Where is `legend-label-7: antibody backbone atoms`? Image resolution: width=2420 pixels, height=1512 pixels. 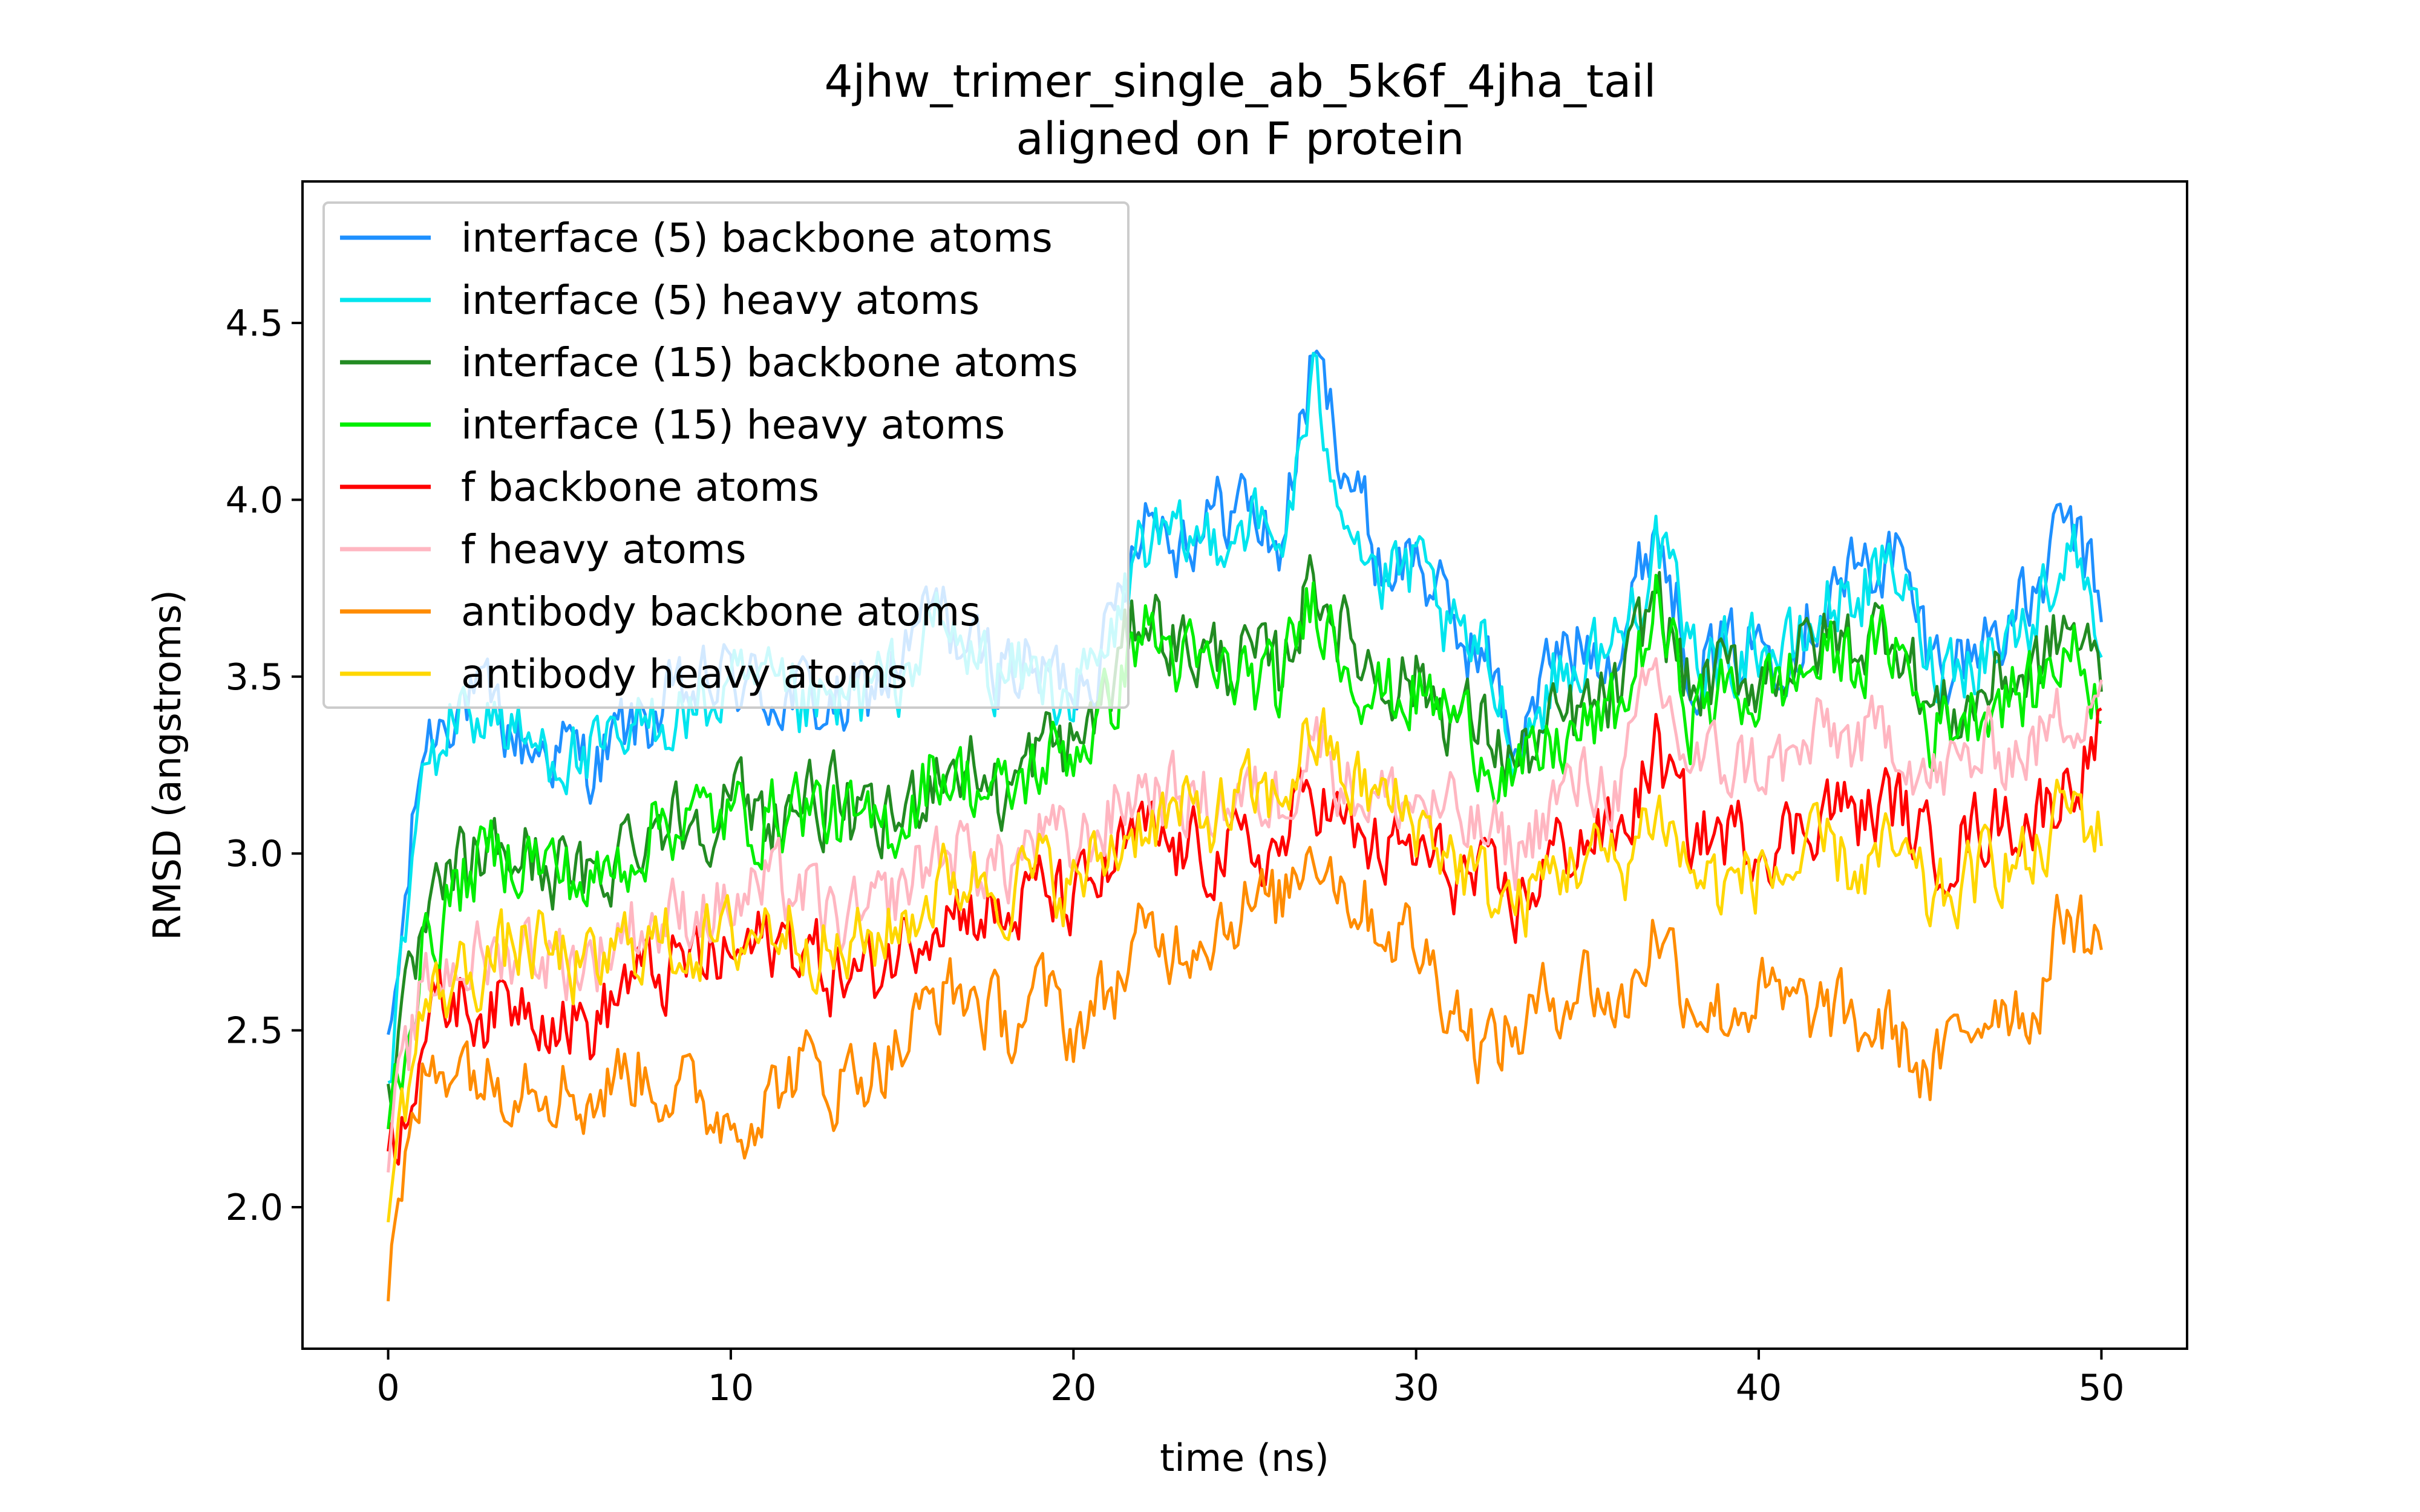
legend-label-7: antibody backbone atoms is located at coordinates (721, 611).